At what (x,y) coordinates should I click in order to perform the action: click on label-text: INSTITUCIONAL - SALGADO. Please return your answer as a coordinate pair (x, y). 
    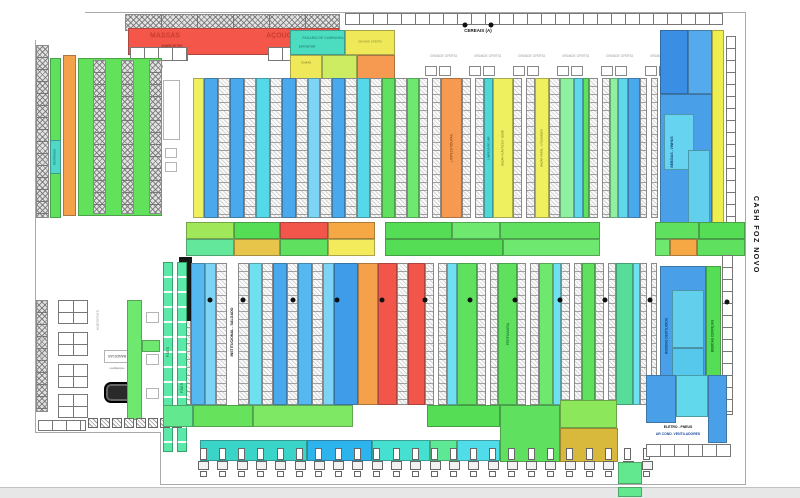
    Looking at the image, I should click on (231, 332).